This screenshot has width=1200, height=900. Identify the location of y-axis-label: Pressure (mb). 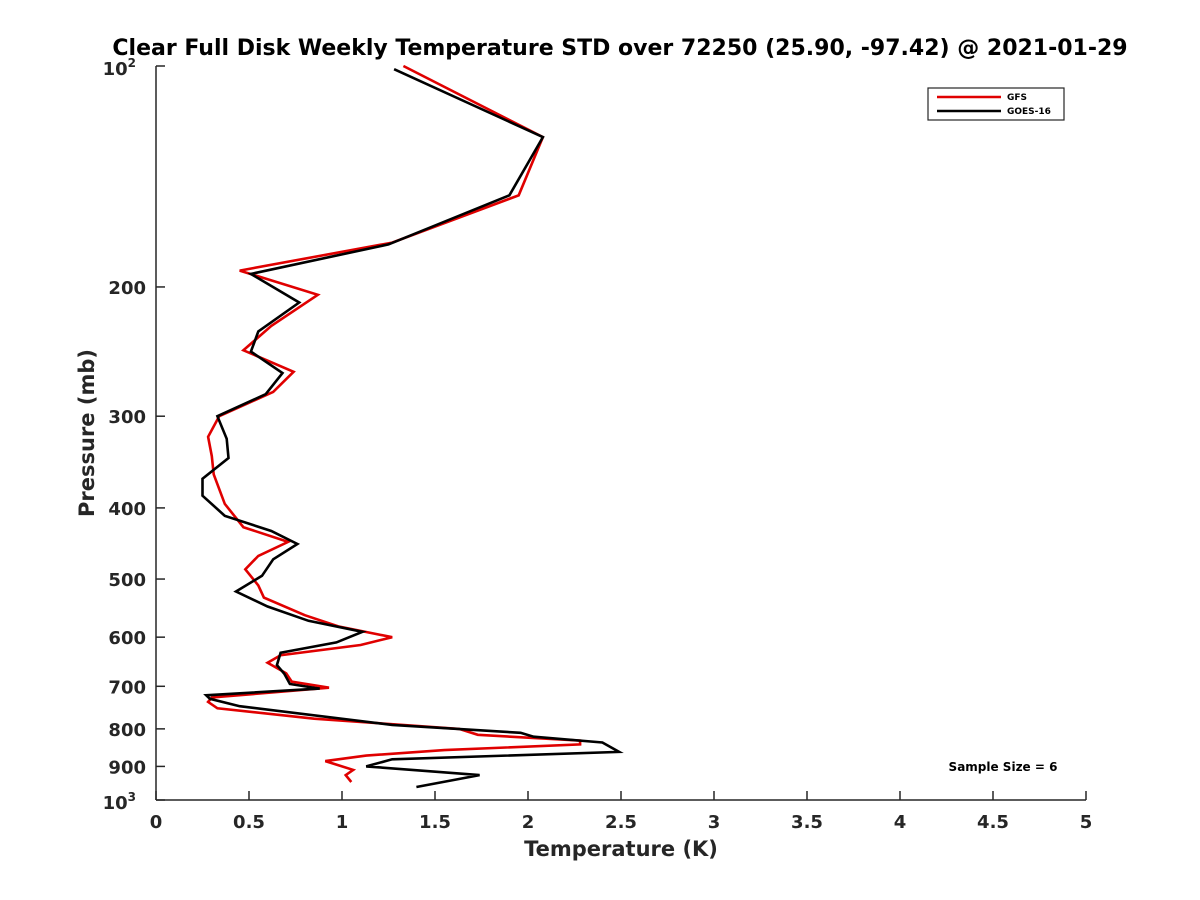
(87, 433).